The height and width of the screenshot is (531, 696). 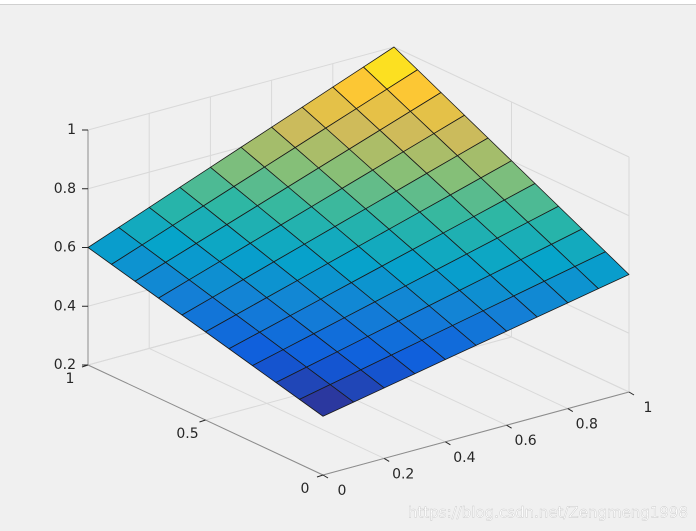 What do you see at coordinates (403, 474) in the screenshot?
I see `x-tick-label: 0.2` at bounding box center [403, 474].